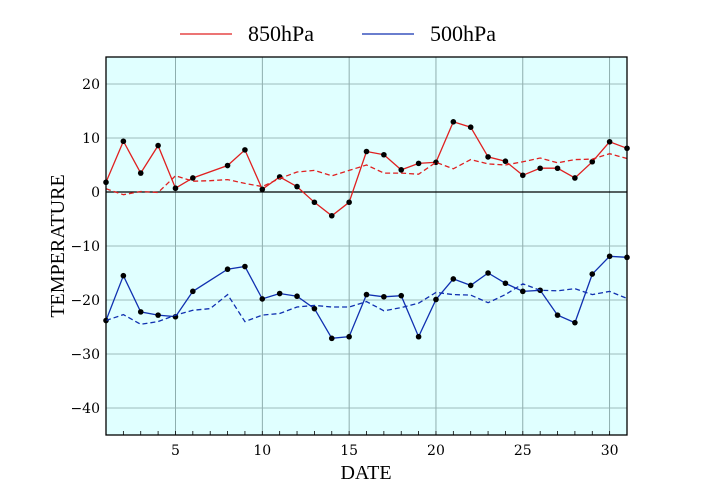 This screenshot has width=702, height=496. Describe the element at coordinates (349, 451) in the screenshot. I see `x-tick-label: 15` at that location.